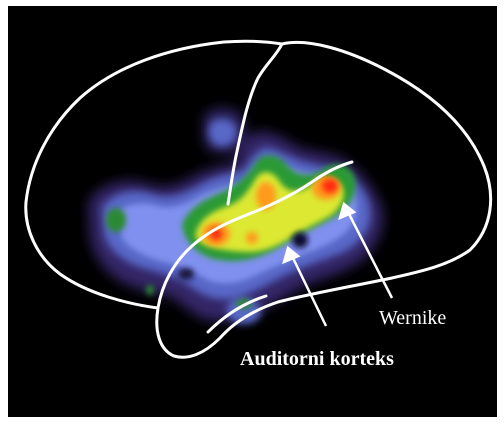 The width and height of the screenshot is (504, 424). Describe the element at coordinates (338, 264) in the screenshot. I see `annotation-arrows` at that location.